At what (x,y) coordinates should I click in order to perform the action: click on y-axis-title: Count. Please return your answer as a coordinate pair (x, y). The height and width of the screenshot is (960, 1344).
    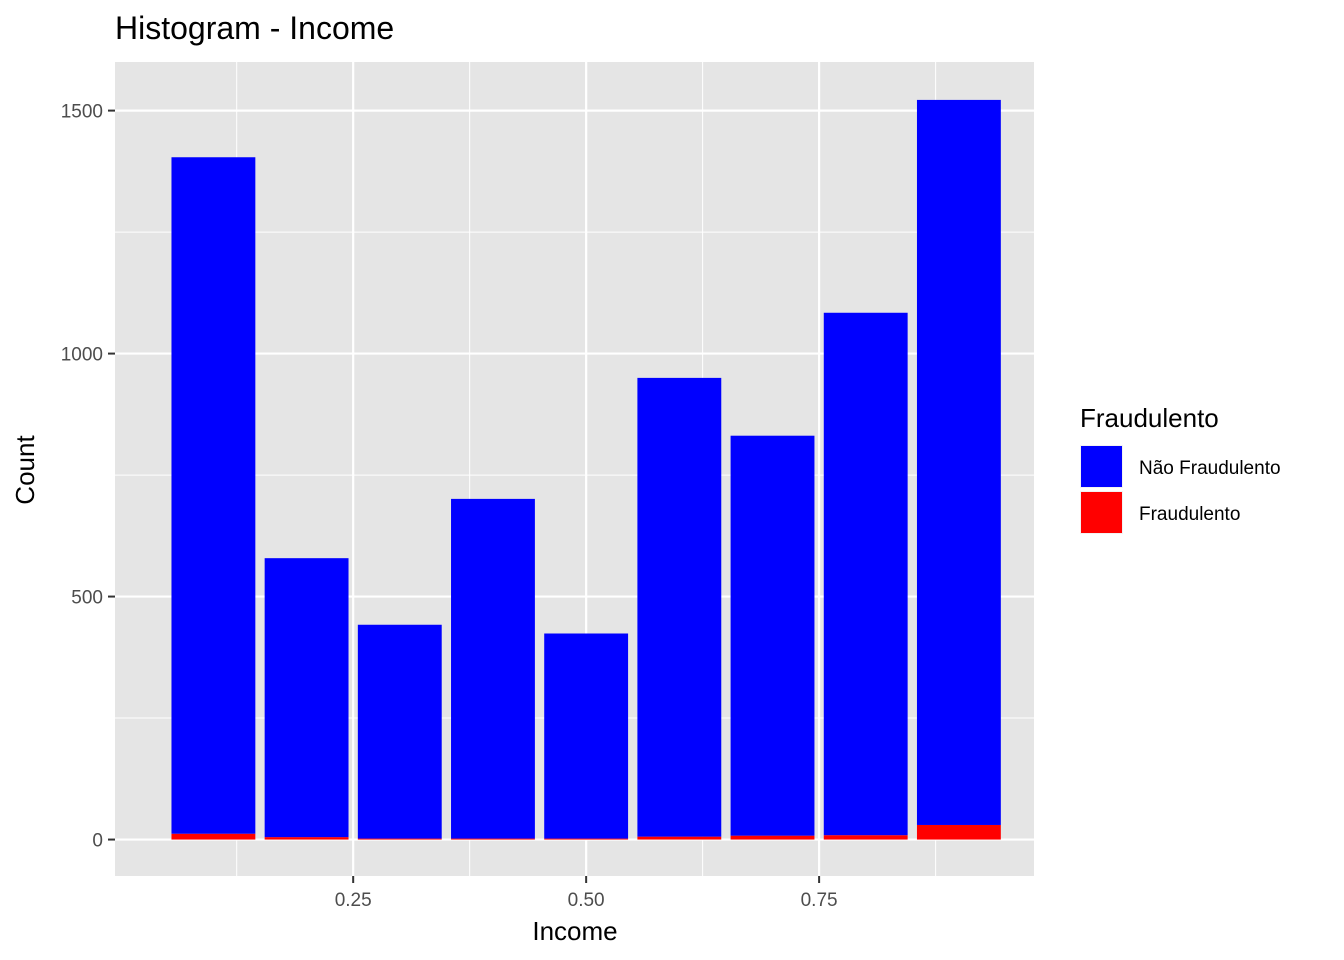
    Looking at the image, I should click on (25, 470).